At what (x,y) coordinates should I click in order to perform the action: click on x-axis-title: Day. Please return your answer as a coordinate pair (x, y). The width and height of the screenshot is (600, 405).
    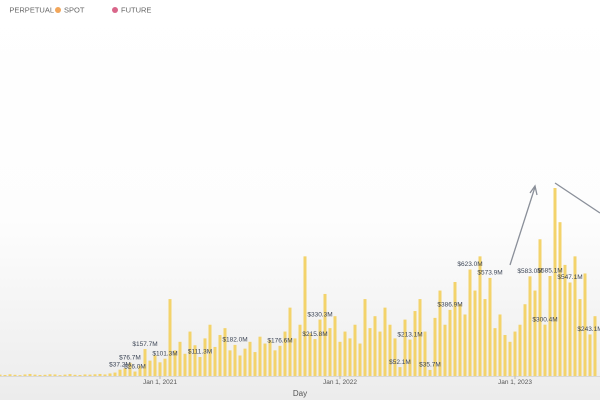
    Looking at the image, I should click on (300, 393).